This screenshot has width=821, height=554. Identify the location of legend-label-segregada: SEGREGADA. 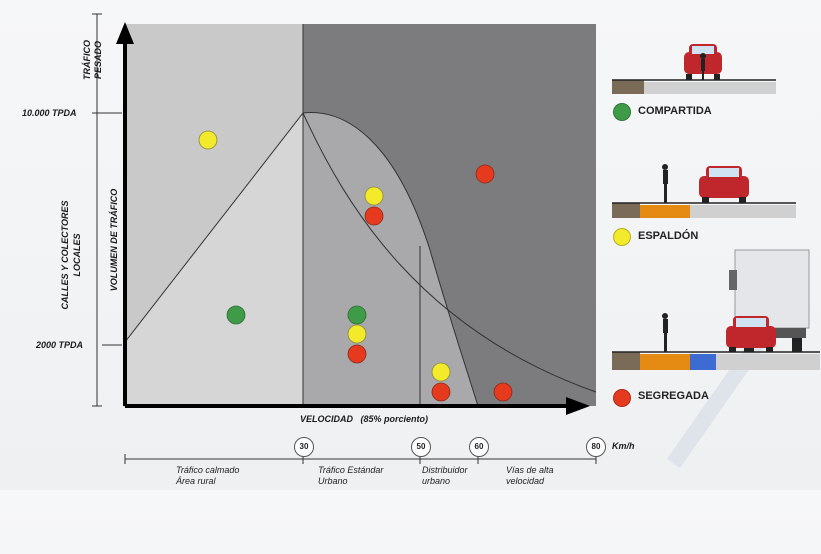
(673, 396).